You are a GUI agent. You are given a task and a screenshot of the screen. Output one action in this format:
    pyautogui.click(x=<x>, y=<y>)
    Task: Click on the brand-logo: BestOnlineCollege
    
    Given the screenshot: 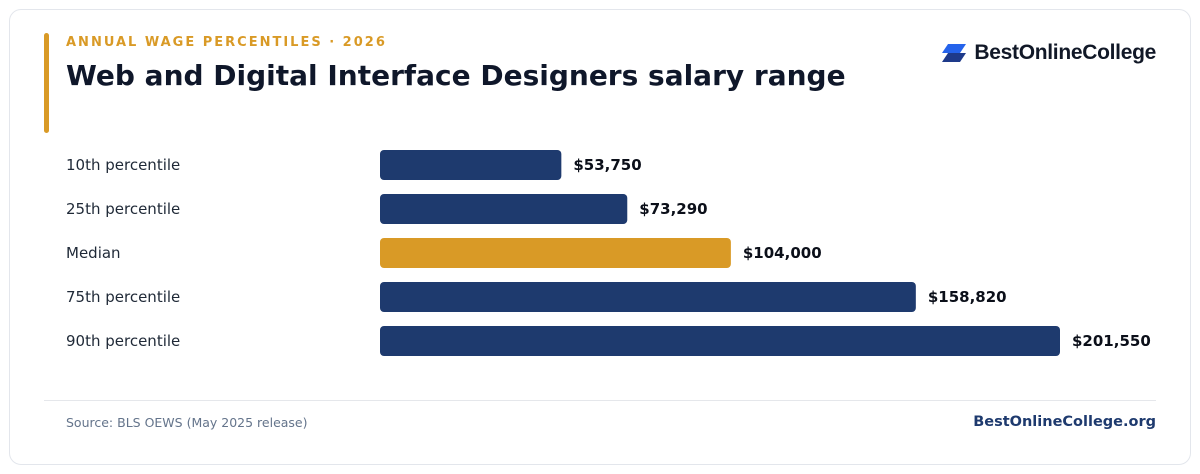 What is the action you would take?
    pyautogui.click(x=1049, y=53)
    